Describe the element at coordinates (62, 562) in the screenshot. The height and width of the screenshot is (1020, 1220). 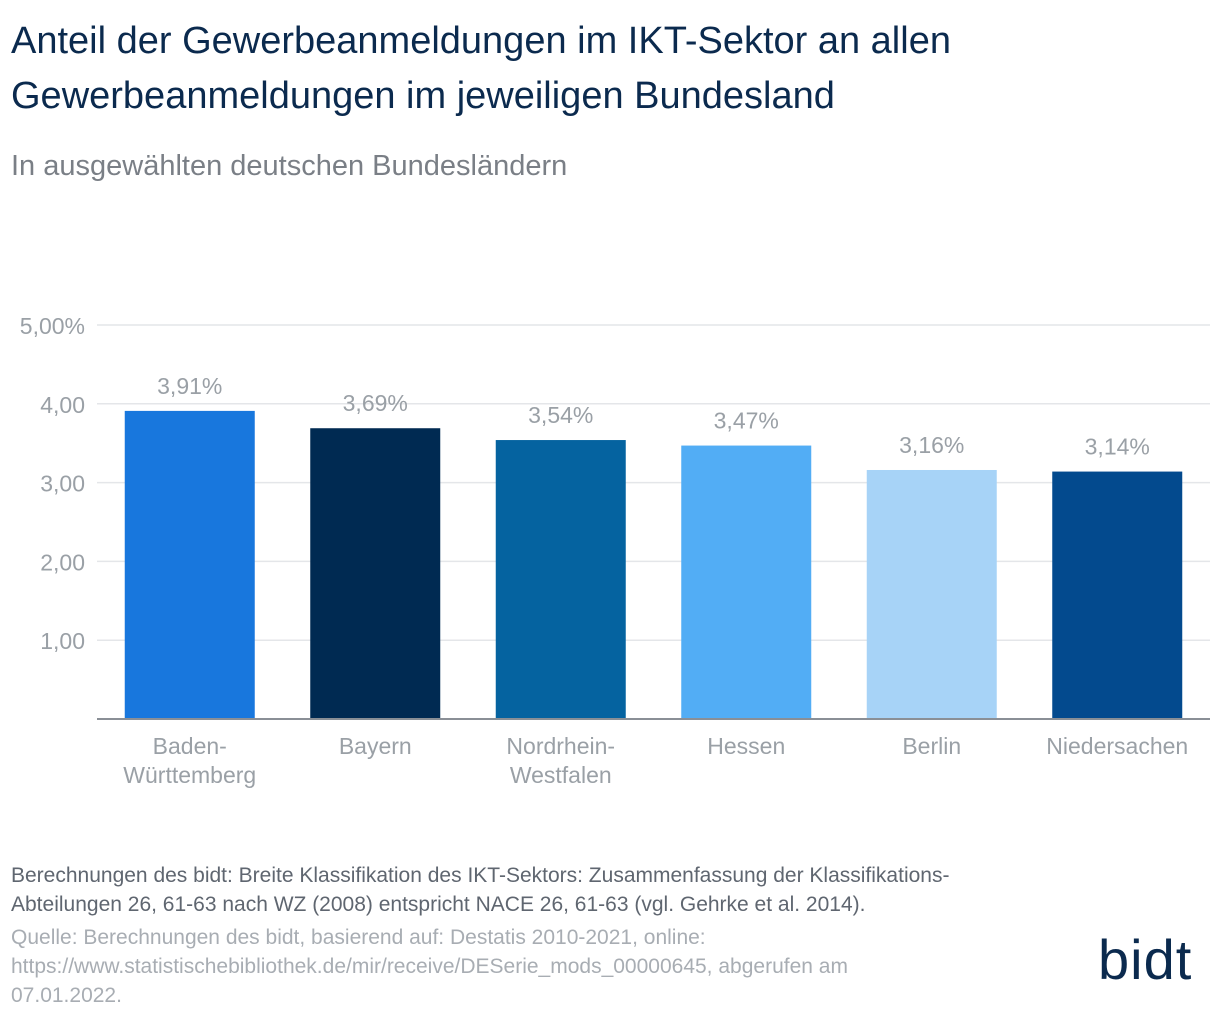
I see `y-tick-label-2: 2,00` at that location.